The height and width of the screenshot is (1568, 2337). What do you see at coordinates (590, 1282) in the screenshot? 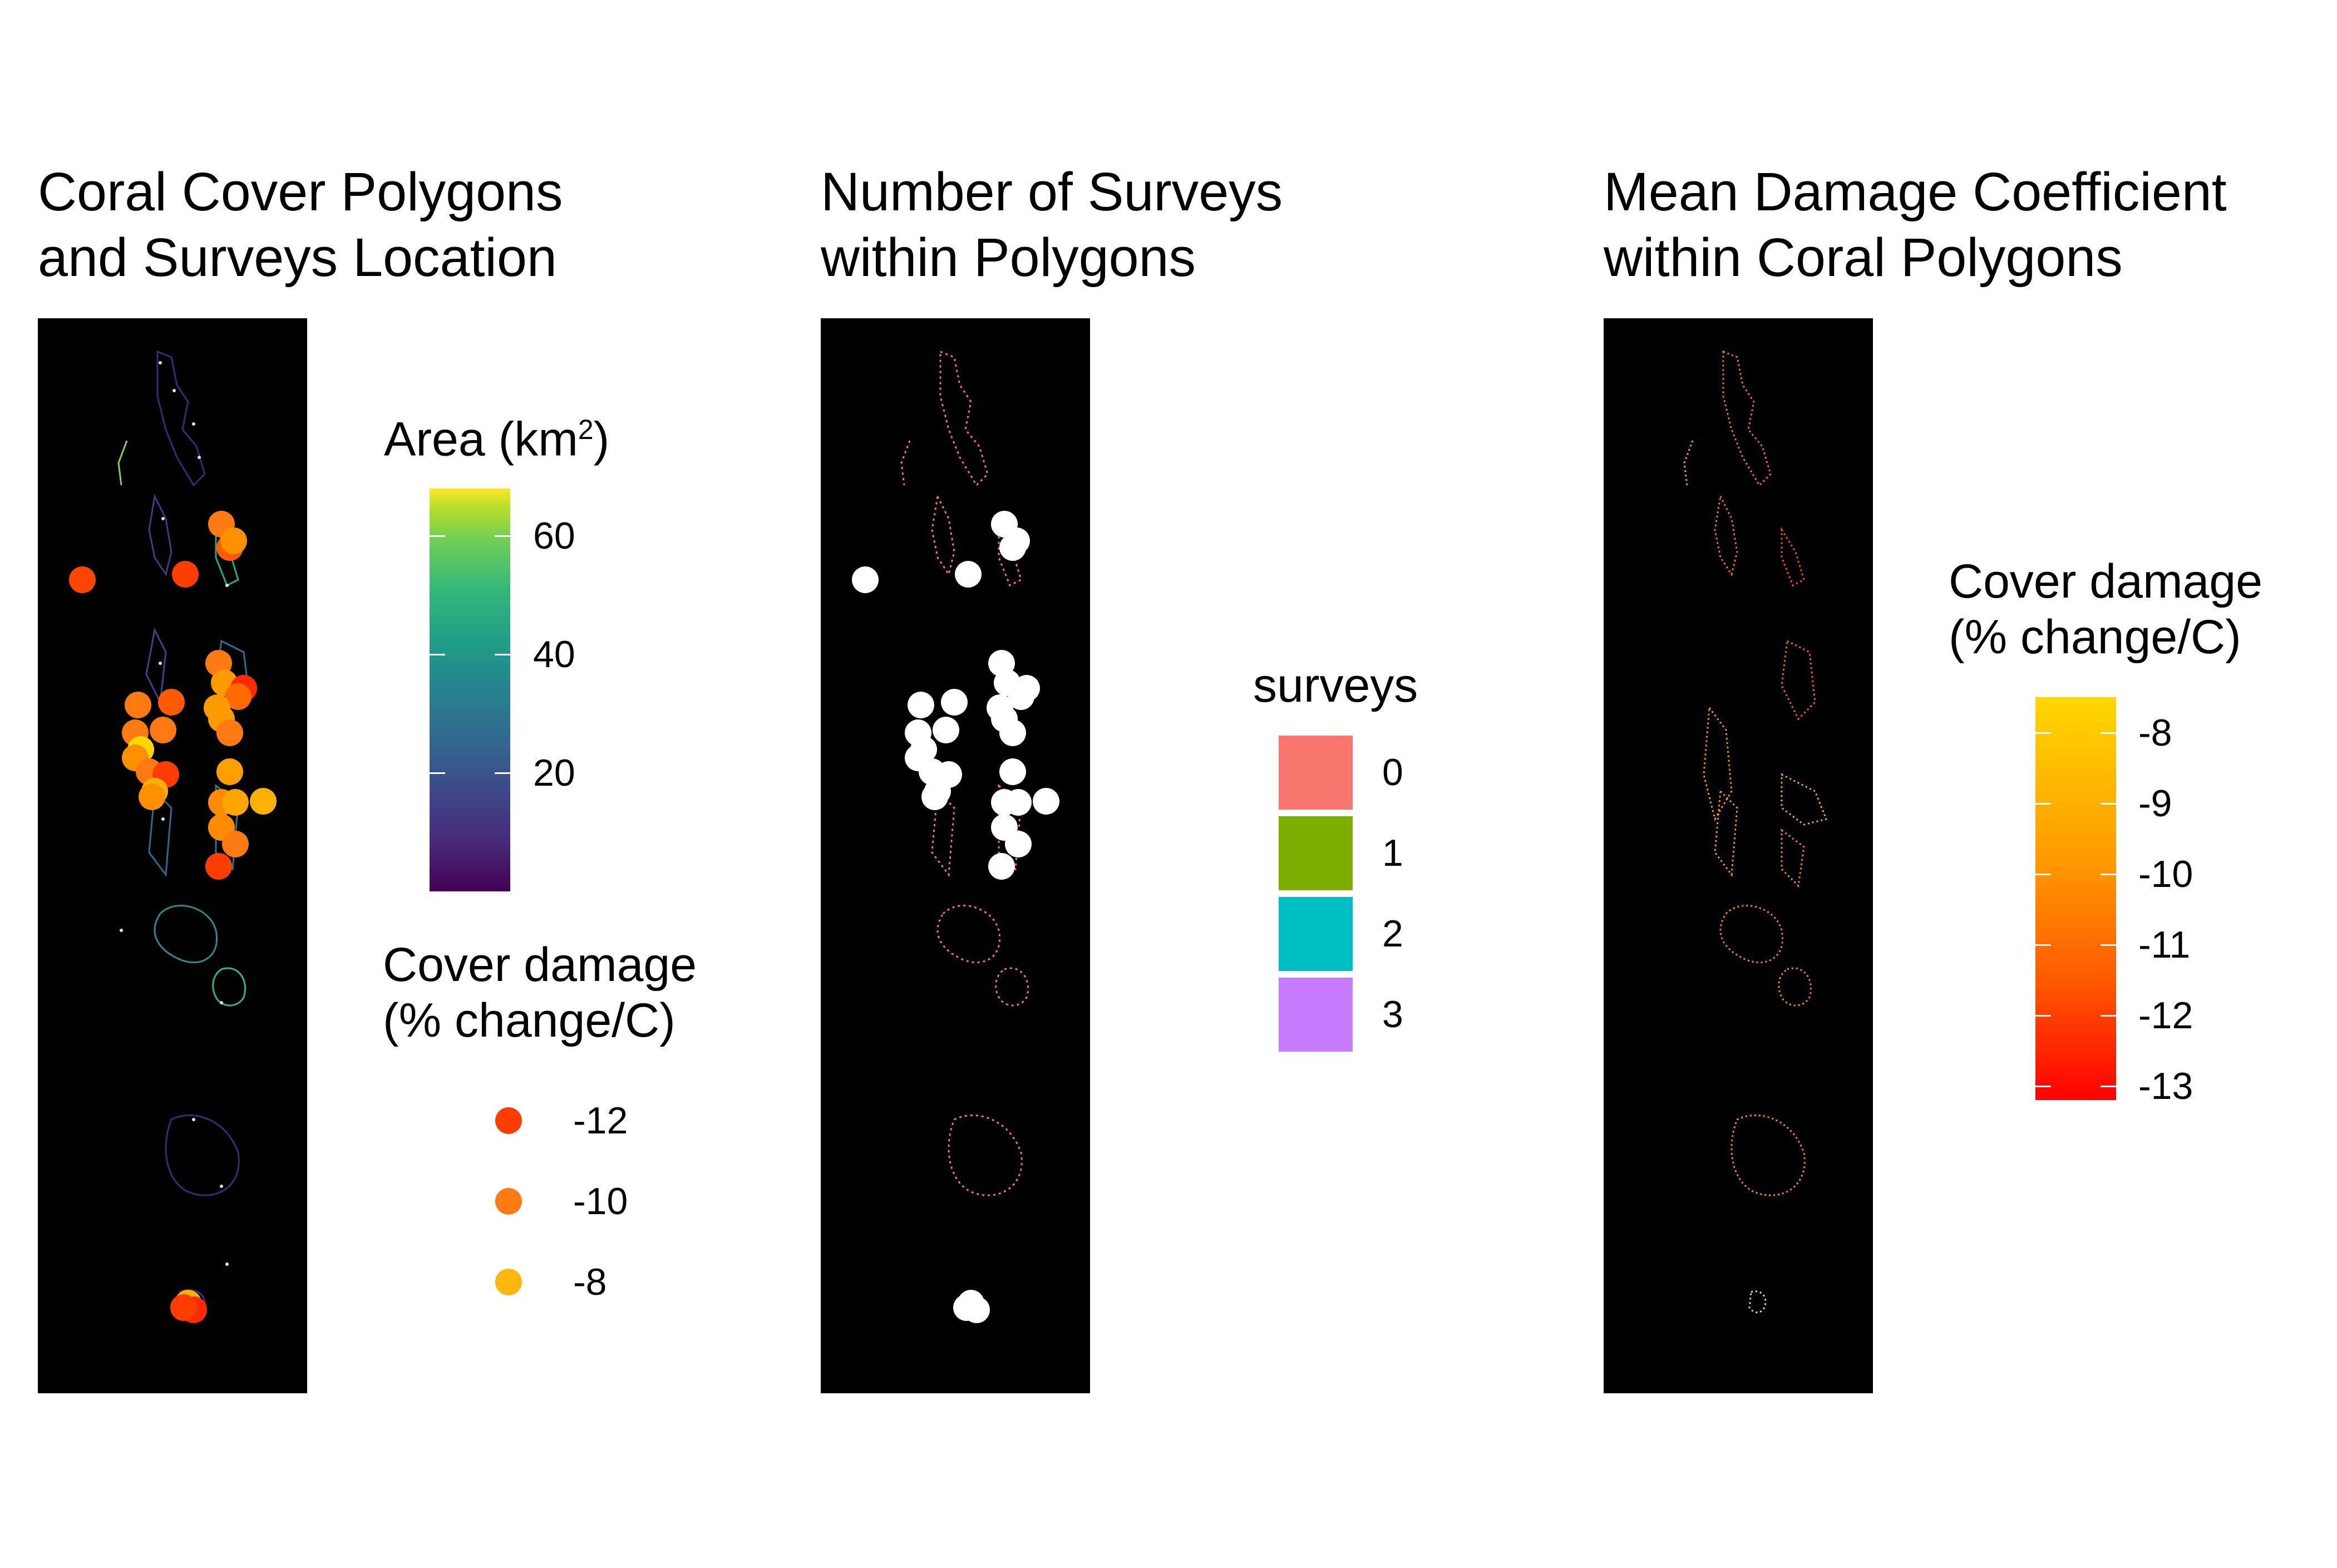
I see `legend-cover-point-label: -8` at bounding box center [590, 1282].